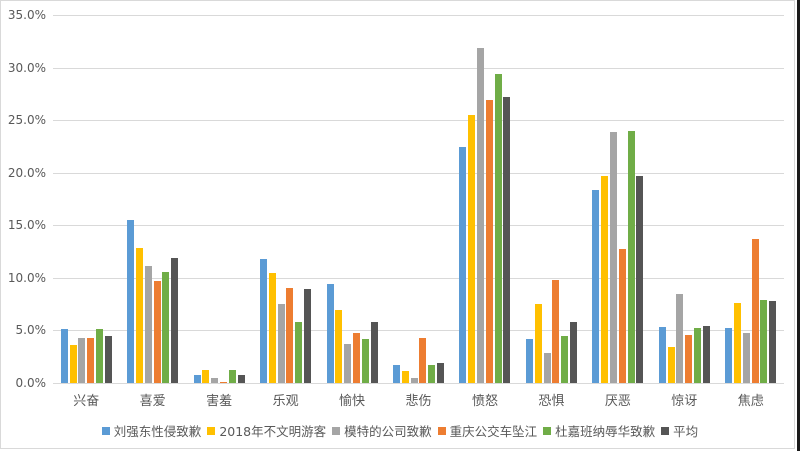 This screenshot has height=451, width=800. Describe the element at coordinates (26, 172) in the screenshot. I see `y-tick-label: 20.0%` at that location.